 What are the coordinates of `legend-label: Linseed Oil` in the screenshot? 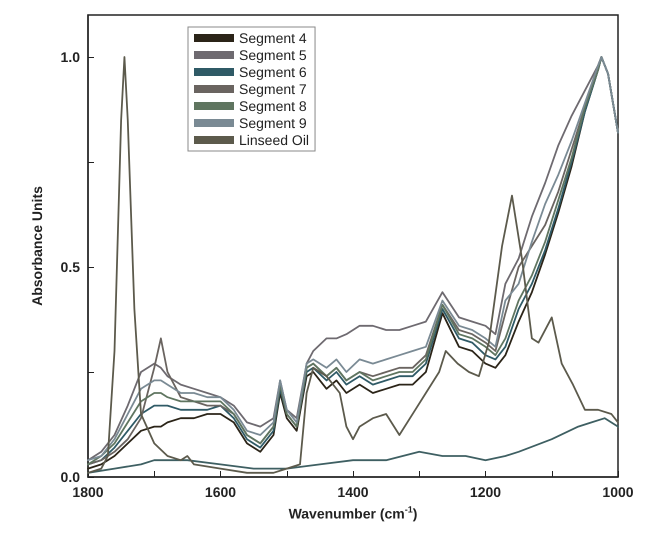 It's located at (274, 140).